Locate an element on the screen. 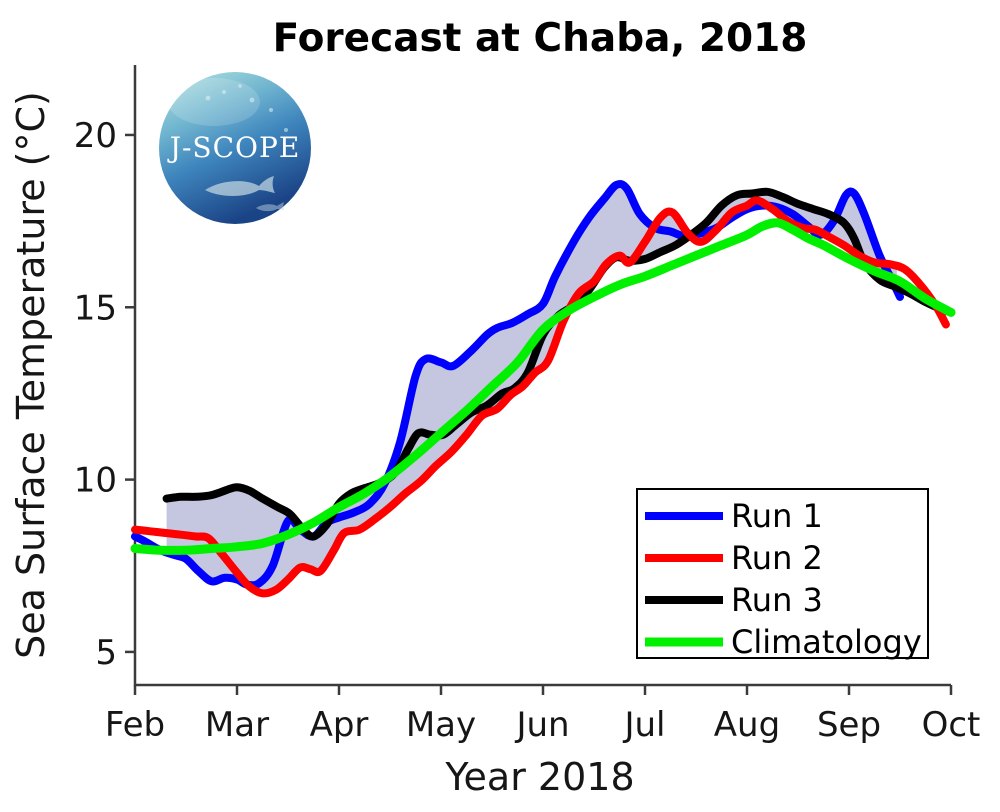 This screenshot has height=812, width=1000. chart-title: Forecast at Chaba, 2018 is located at coordinates (540, 38).